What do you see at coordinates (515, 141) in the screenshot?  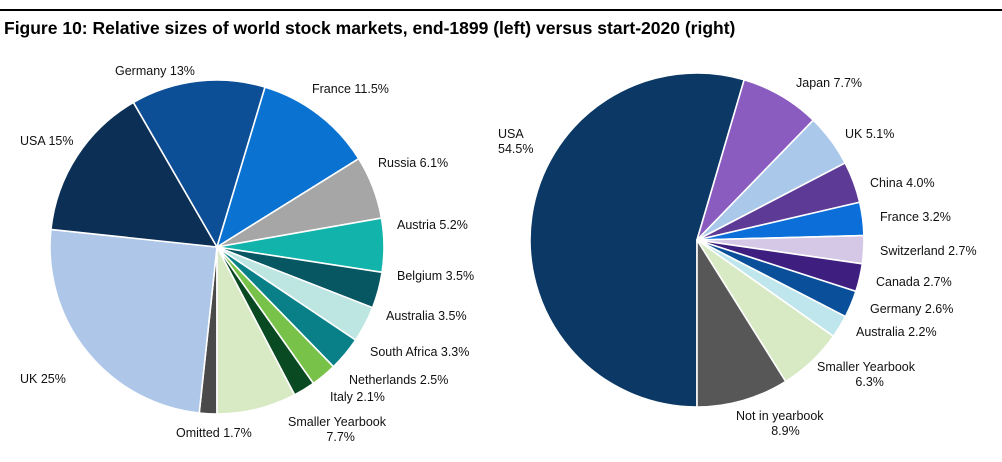 I see `right-label-usa: USA 54.5%` at bounding box center [515, 141].